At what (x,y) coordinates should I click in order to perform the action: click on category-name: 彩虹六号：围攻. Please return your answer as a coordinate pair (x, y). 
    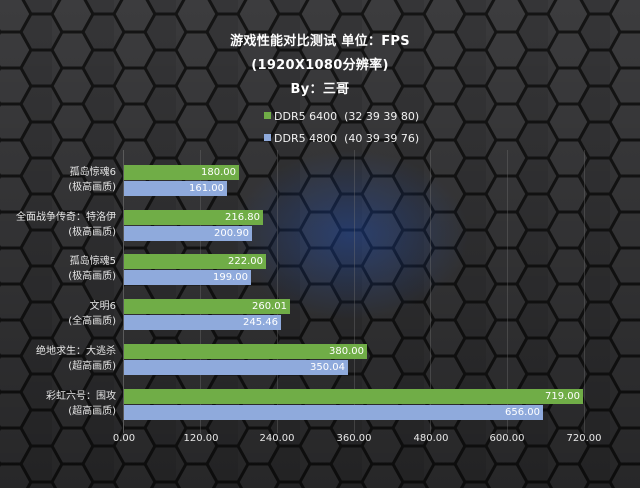
    Looking at the image, I should click on (81, 396).